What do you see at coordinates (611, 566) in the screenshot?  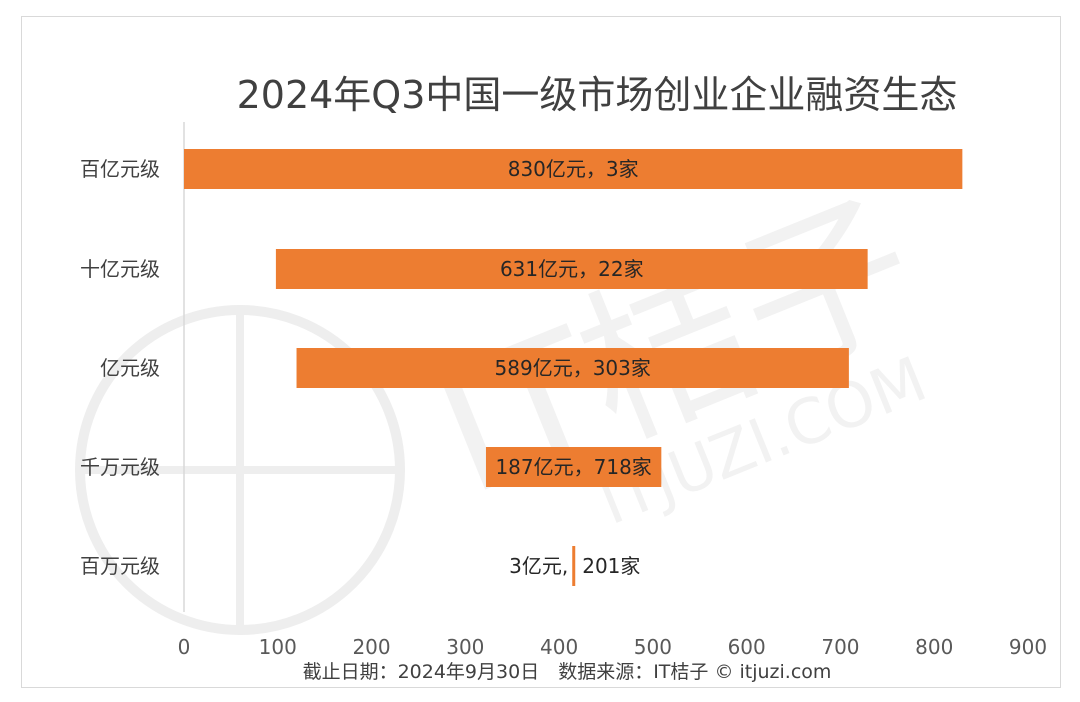 I see `data-label: 201家` at bounding box center [611, 566].